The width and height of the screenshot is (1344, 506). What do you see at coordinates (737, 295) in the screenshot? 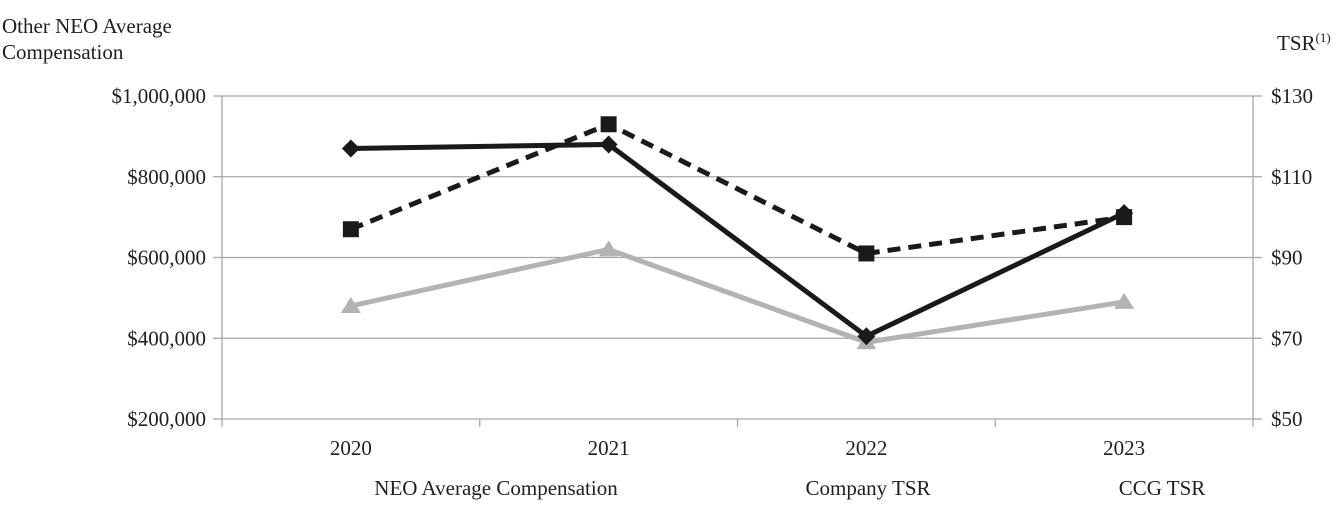
I see `series-line-ccg-tsr` at bounding box center [737, 295].